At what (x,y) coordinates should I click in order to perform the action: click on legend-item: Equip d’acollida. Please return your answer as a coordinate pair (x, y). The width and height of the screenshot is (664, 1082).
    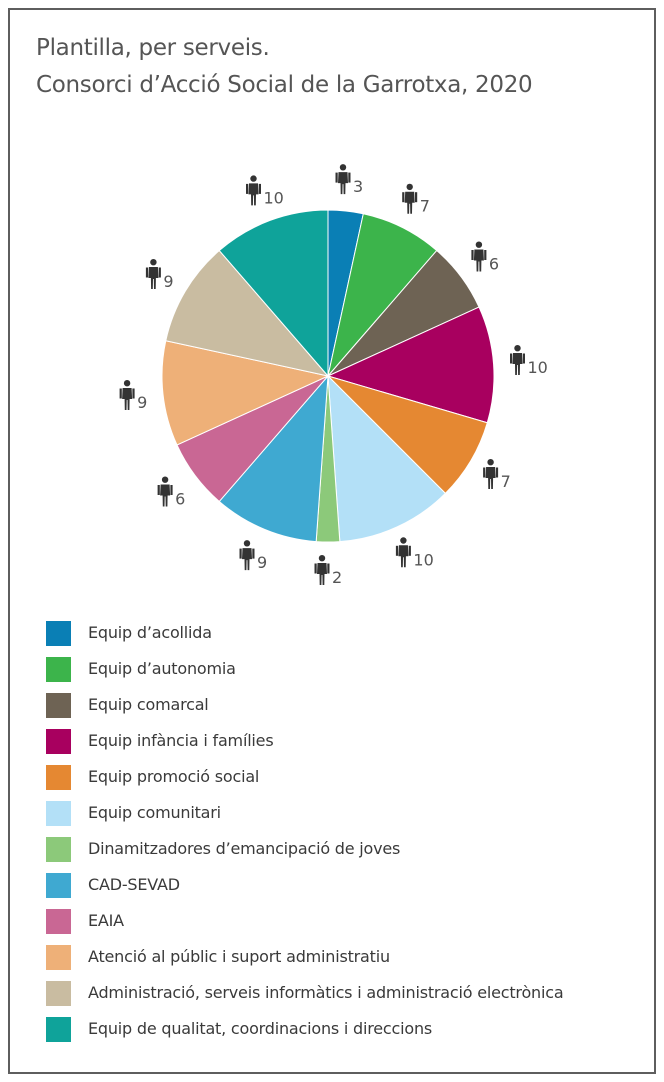
    Looking at the image, I should click on (346, 636).